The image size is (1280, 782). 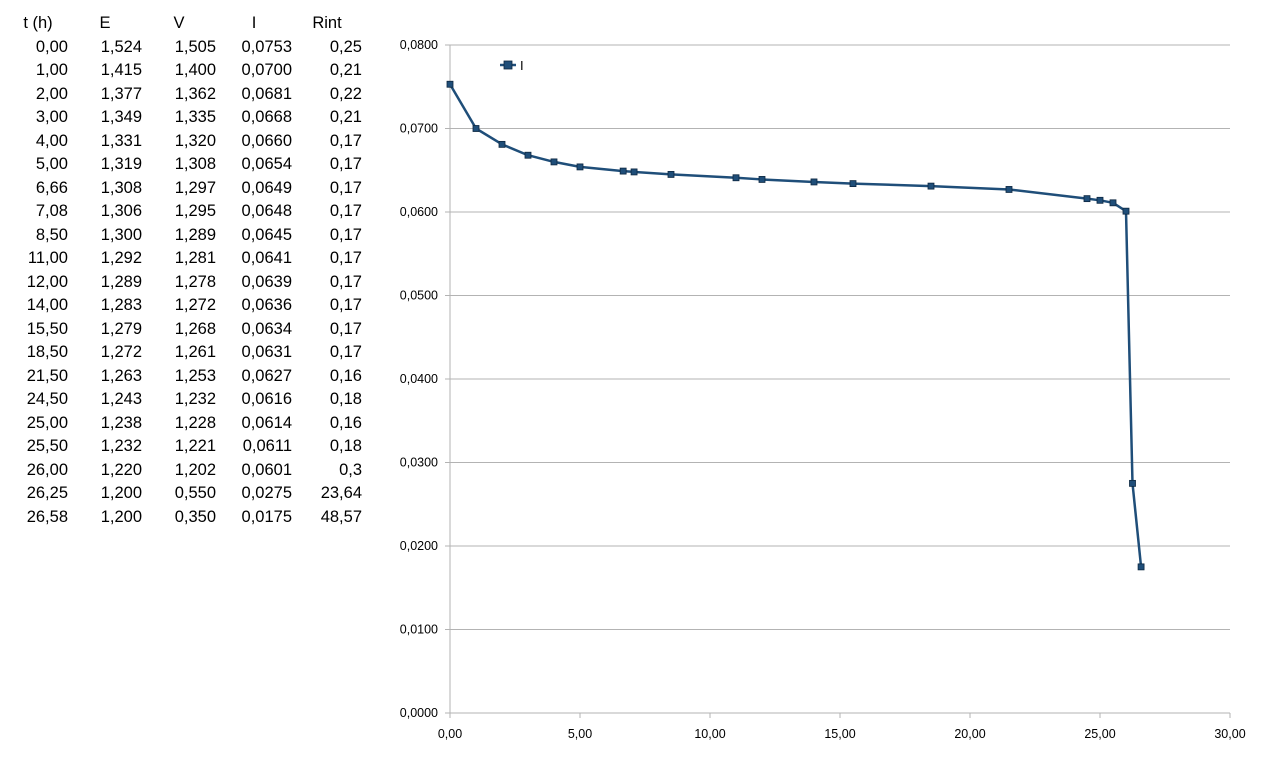 What do you see at coordinates (121, 399) in the screenshot?
I see `table-cell: 1,243` at bounding box center [121, 399].